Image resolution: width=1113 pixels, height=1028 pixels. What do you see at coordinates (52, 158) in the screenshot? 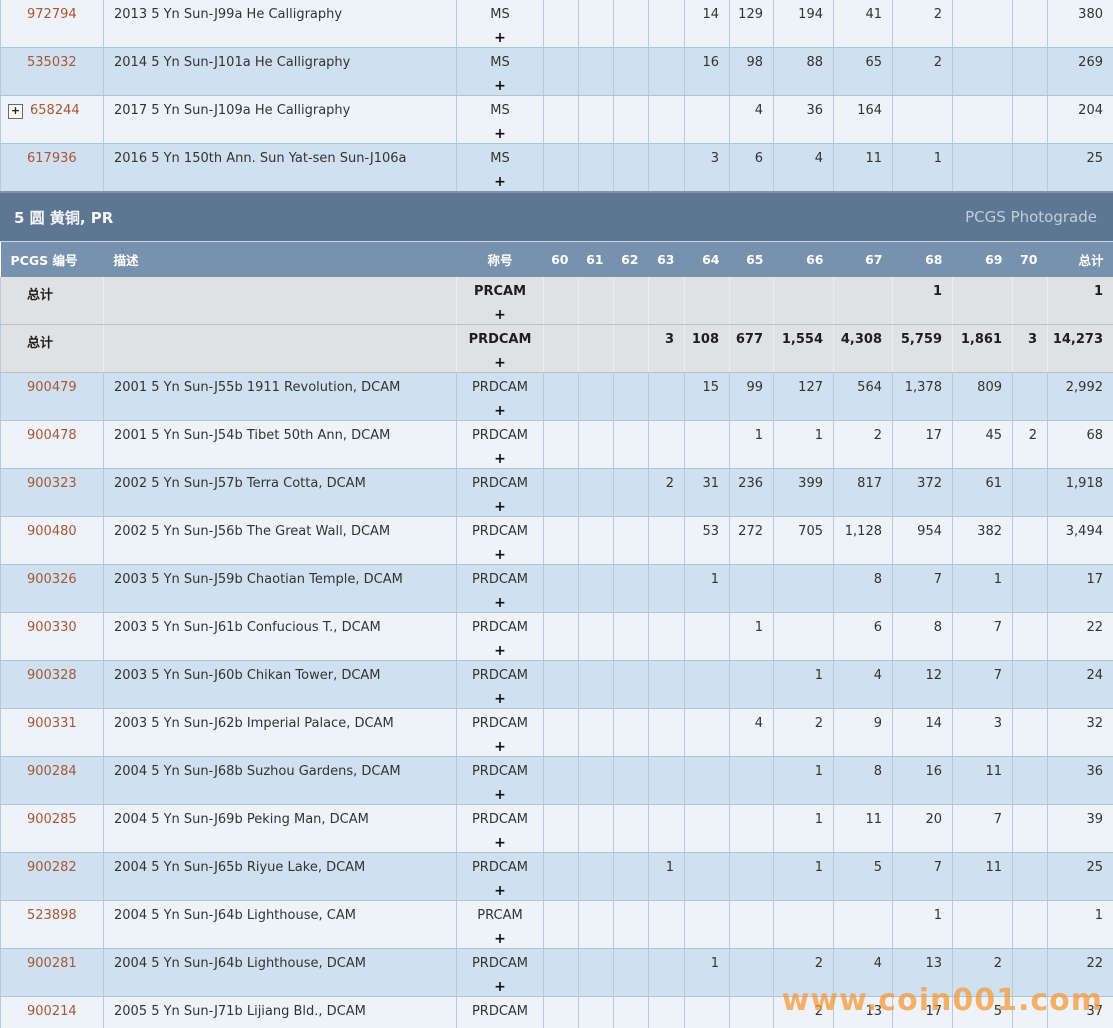
I see `pcgs-number-link: 617936` at bounding box center [52, 158].